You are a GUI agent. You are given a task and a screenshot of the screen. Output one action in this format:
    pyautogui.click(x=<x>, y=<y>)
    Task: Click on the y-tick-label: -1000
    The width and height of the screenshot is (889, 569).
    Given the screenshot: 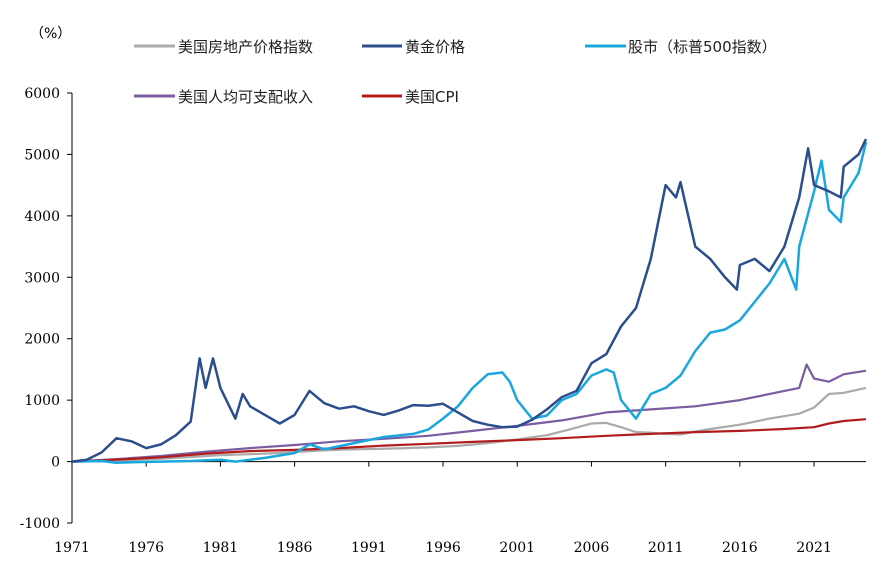 What is the action you would take?
    pyautogui.click(x=40, y=524)
    